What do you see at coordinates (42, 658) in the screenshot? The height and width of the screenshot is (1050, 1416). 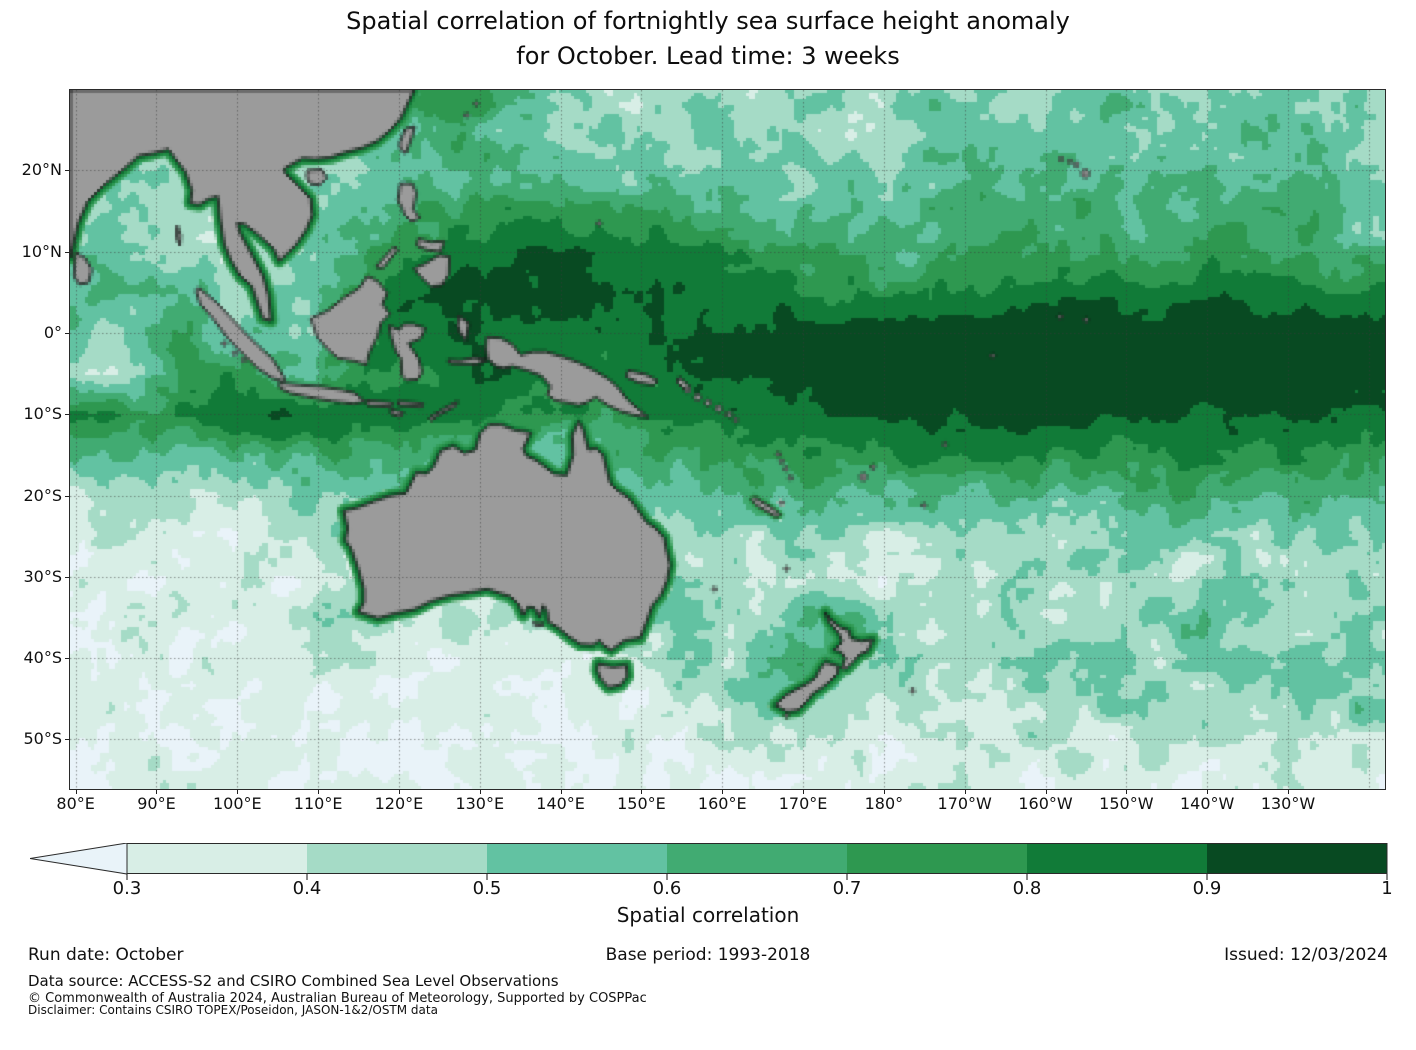 I see `lat-tick-label: 40°S` at bounding box center [42, 658].